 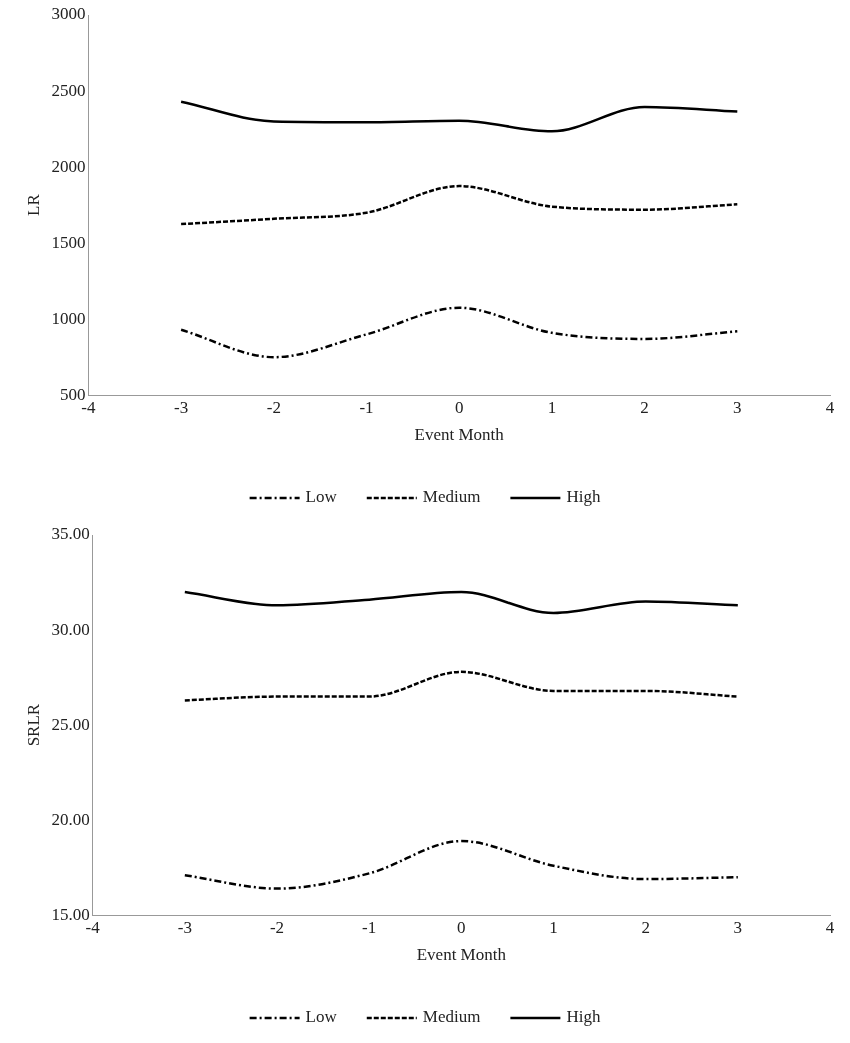 What do you see at coordinates (68, 166) in the screenshot?
I see `y-tick-label: 2000` at bounding box center [68, 166].